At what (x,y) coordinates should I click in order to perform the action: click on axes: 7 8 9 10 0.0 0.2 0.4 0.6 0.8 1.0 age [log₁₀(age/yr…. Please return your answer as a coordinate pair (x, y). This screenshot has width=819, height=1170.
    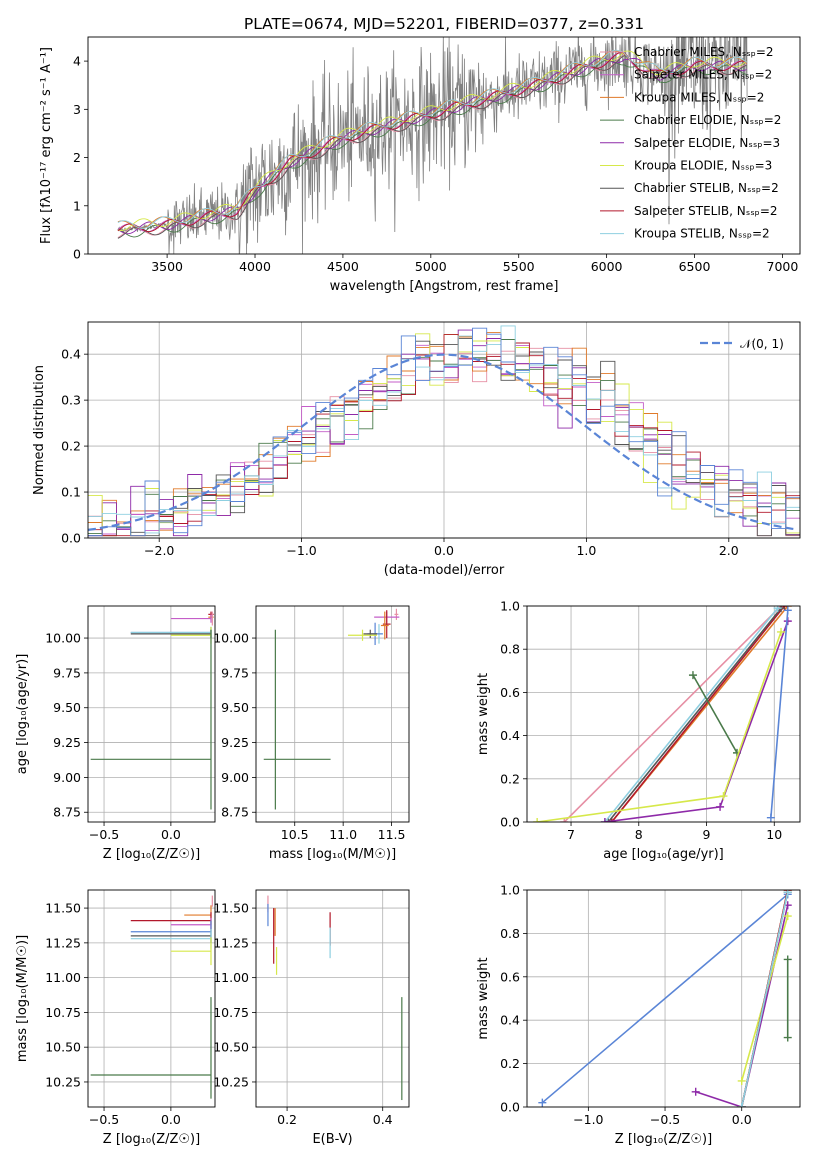
    Looking at the image, I should click on (638, 730).